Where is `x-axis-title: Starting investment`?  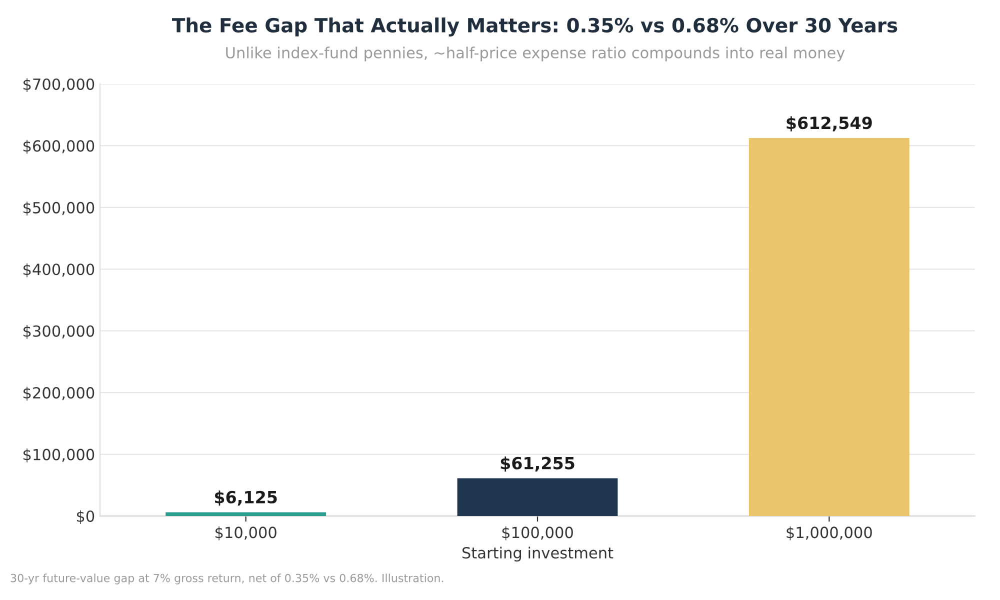 x-axis-title: Starting investment is located at coordinates (538, 554).